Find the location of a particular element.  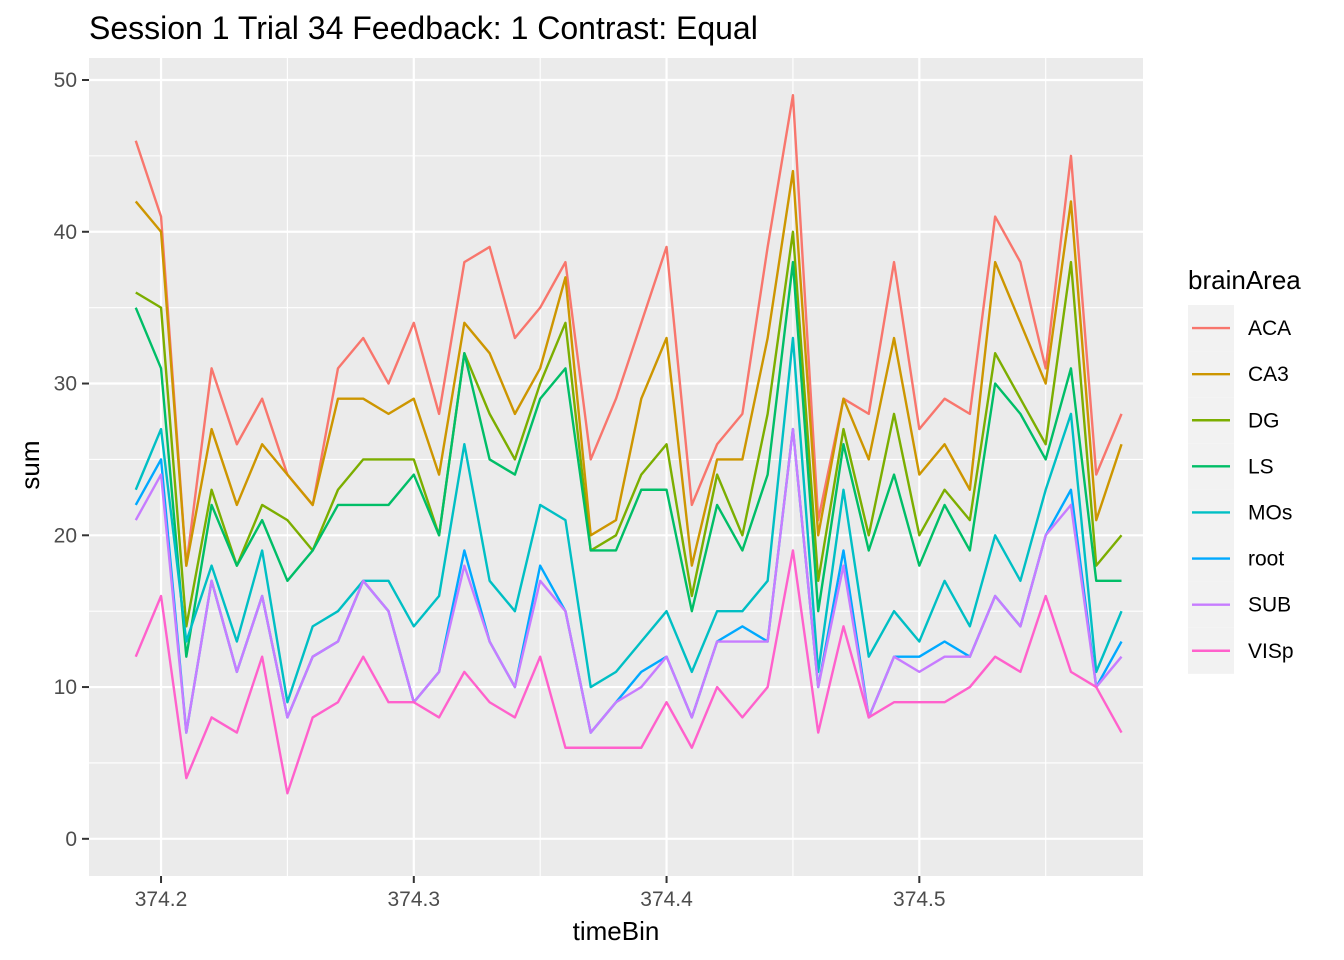

legend: brainArea ACA CA3 DG LS MOs root SUB VISp is located at coordinates (1244, 469).